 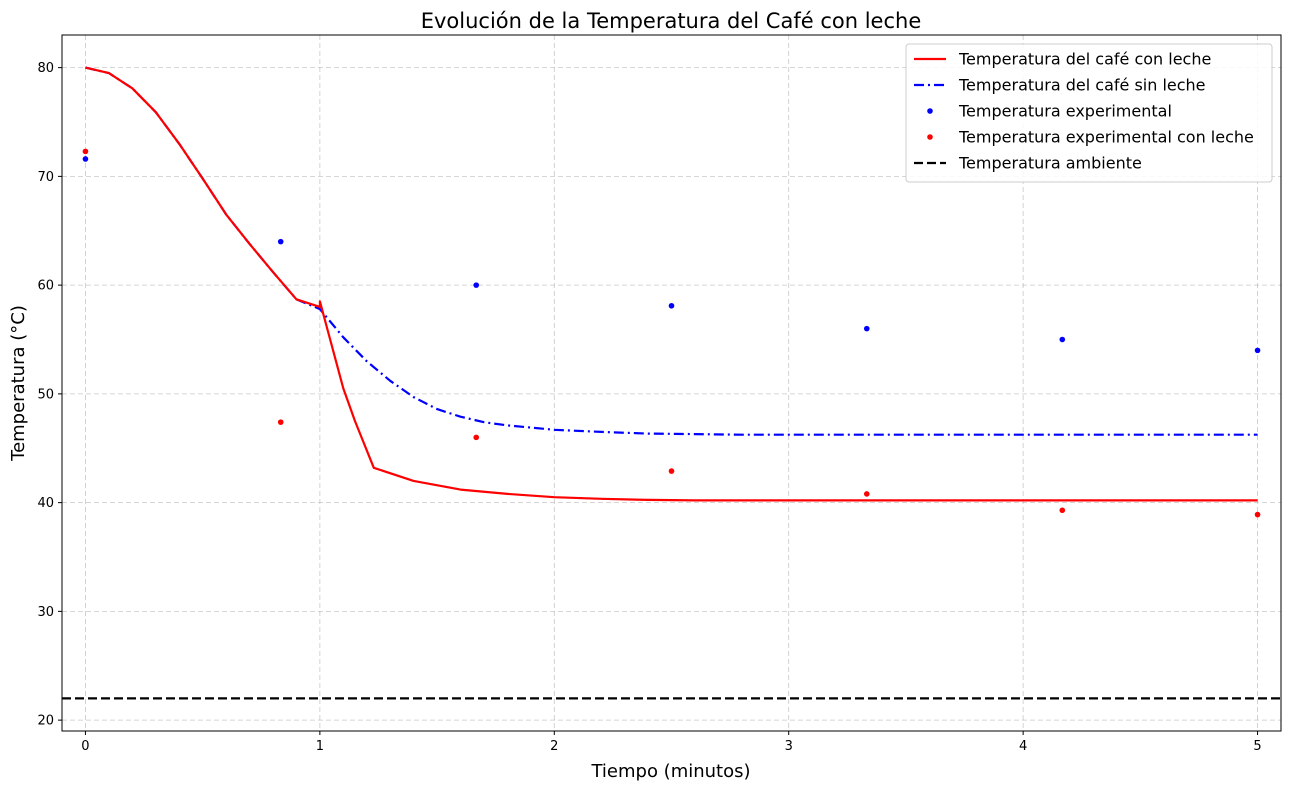 I want to click on legend-entry-label: Temperatura experimental con leche, so click(x=1106, y=137).